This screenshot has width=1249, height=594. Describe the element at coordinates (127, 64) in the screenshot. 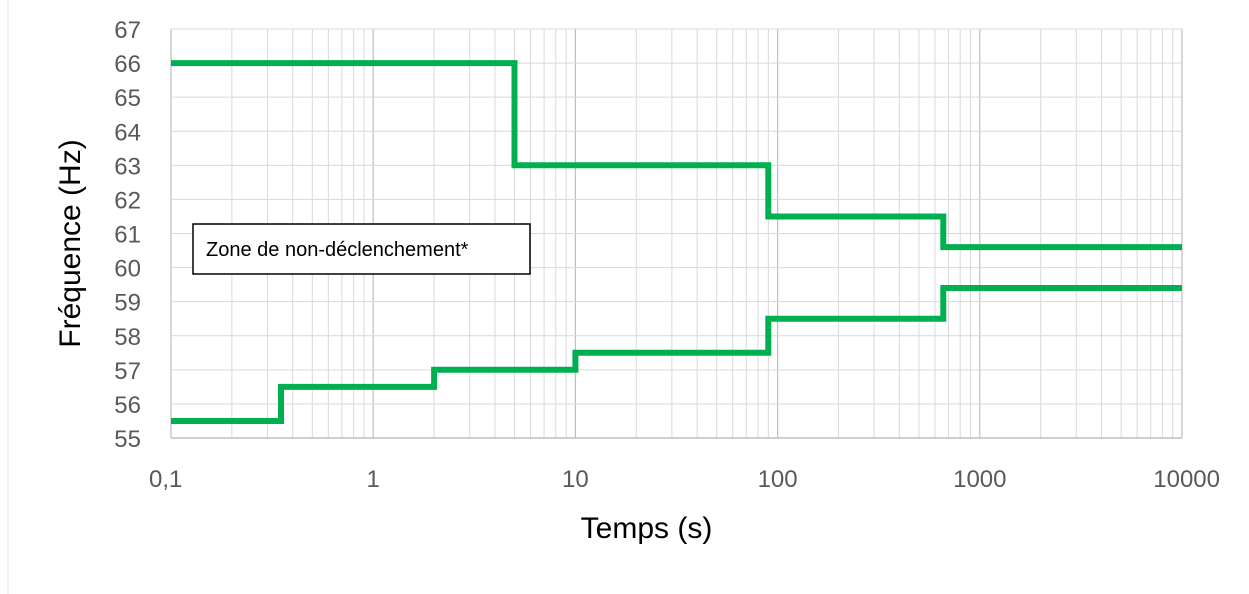

I see `y-tick-label: 66` at that location.